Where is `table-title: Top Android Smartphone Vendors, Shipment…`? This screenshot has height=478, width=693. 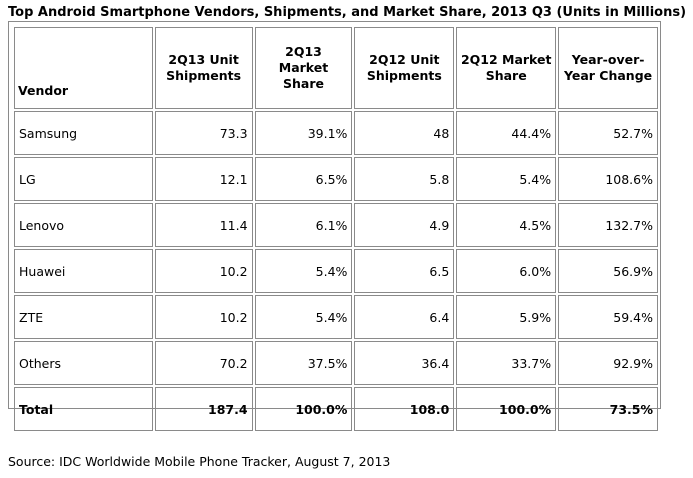 table-title: Top Android Smartphone Vendors, Shipment… is located at coordinates (347, 12).